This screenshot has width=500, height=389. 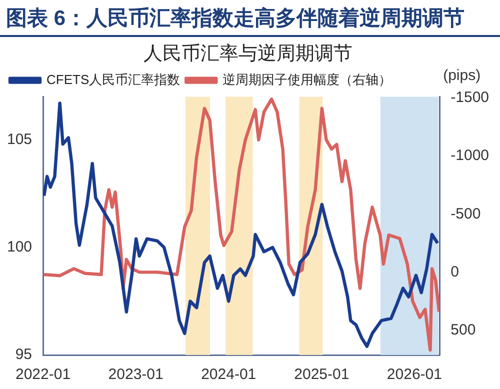 What do you see at coordinates (307, 79) in the screenshot?
I see `legend-label: 逆周期因子使用幅度（右轴）` at bounding box center [307, 79].